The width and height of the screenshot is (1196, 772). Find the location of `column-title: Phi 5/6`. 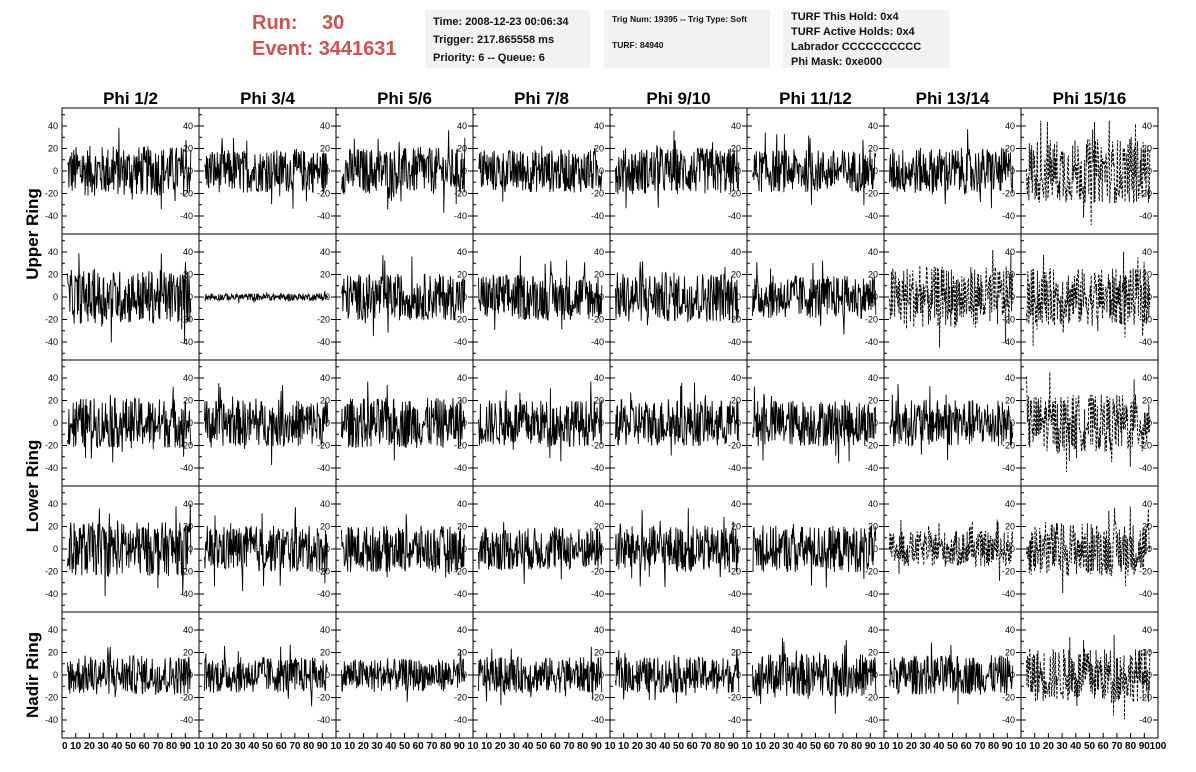

column-title: Phi 5/6 is located at coordinates (404, 98).